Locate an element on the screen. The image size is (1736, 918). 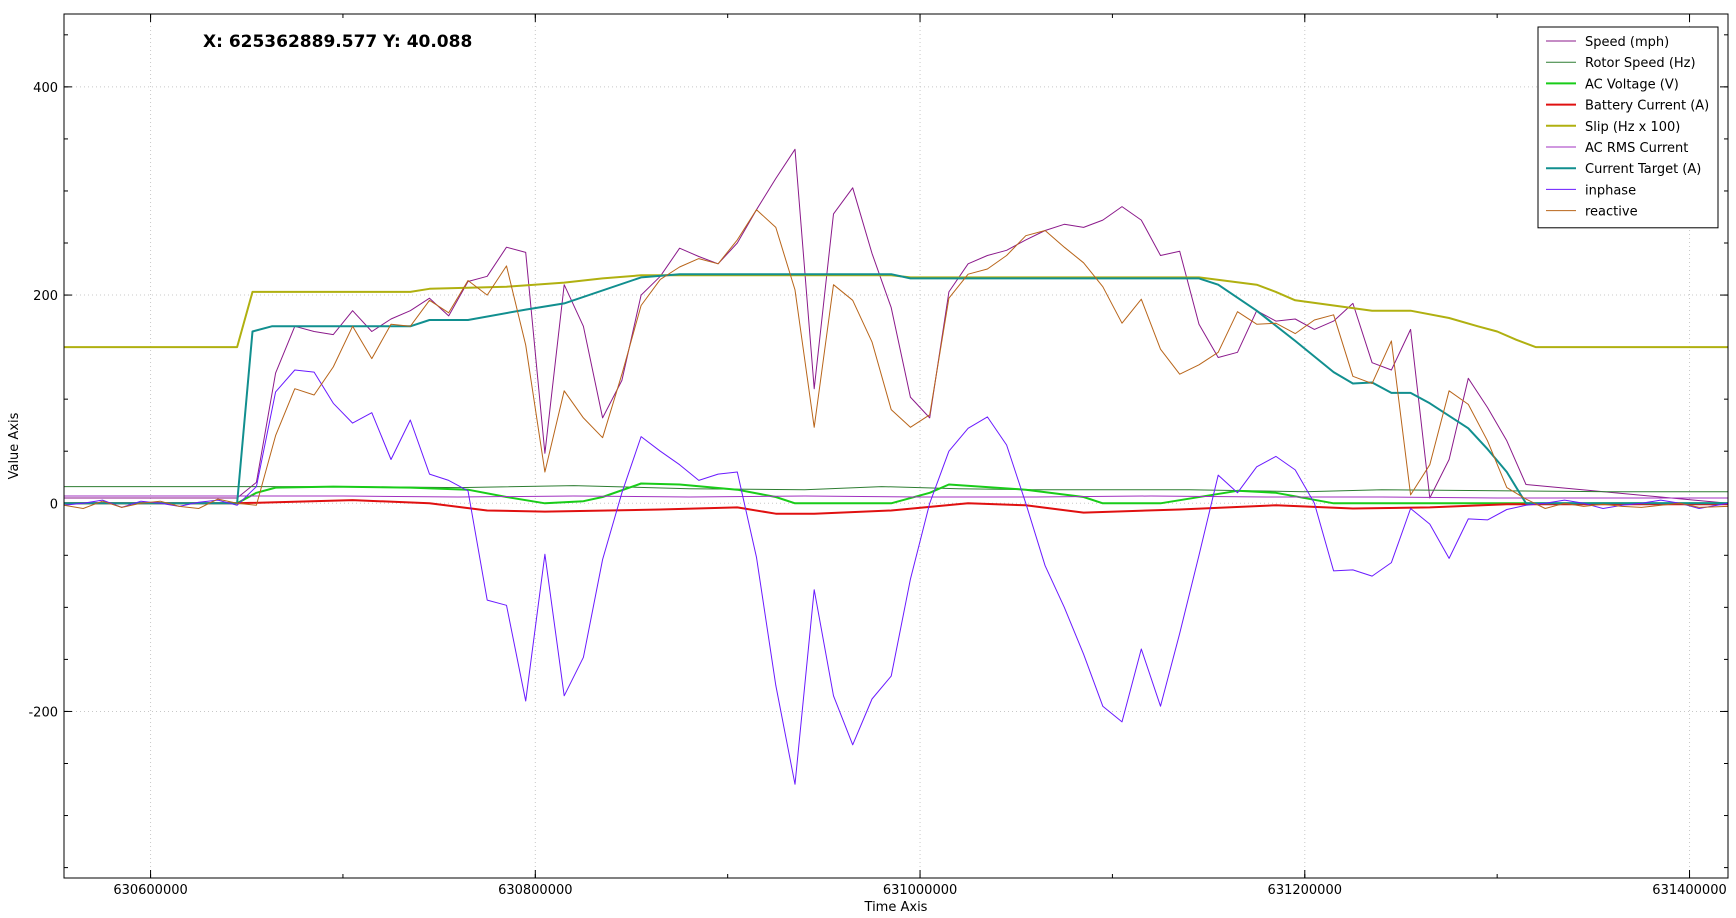
legend-label: reactive is located at coordinates (1611, 212).